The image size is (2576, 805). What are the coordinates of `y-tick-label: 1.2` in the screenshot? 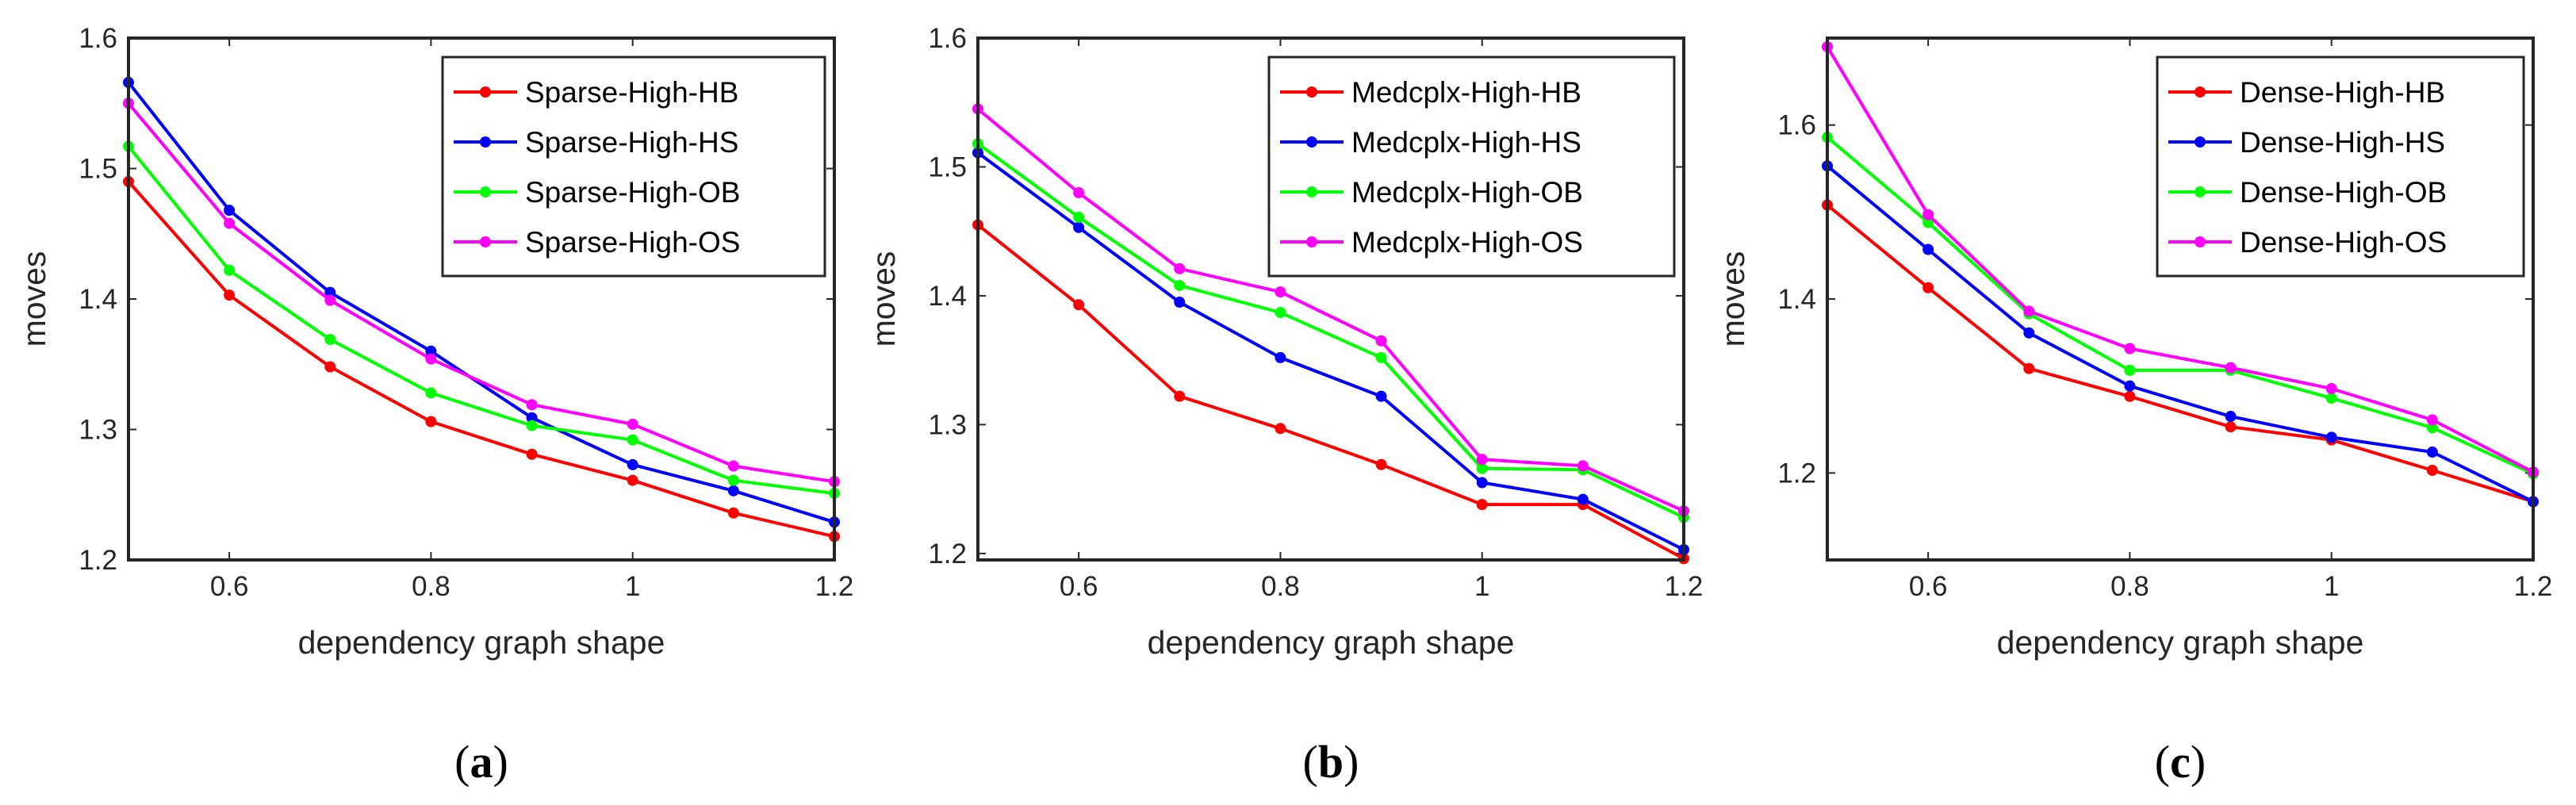 It's located at (1796, 473).